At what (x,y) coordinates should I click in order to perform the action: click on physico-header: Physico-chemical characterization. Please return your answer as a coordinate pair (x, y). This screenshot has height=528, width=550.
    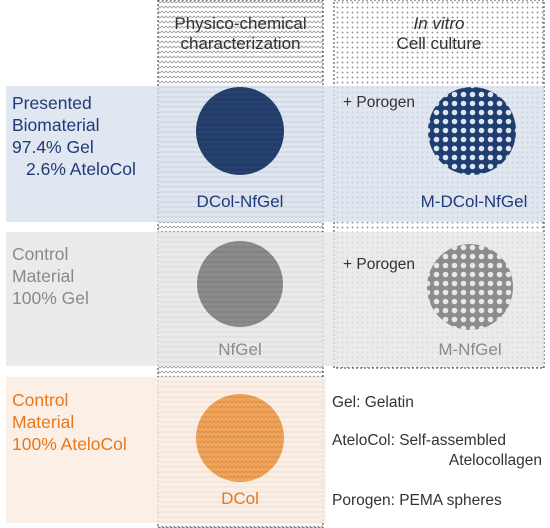
    Looking at the image, I should click on (240, 34).